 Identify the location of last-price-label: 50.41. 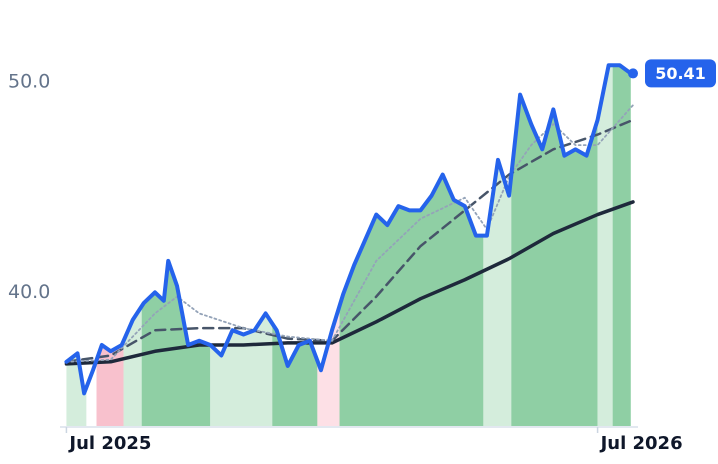
(680, 73).